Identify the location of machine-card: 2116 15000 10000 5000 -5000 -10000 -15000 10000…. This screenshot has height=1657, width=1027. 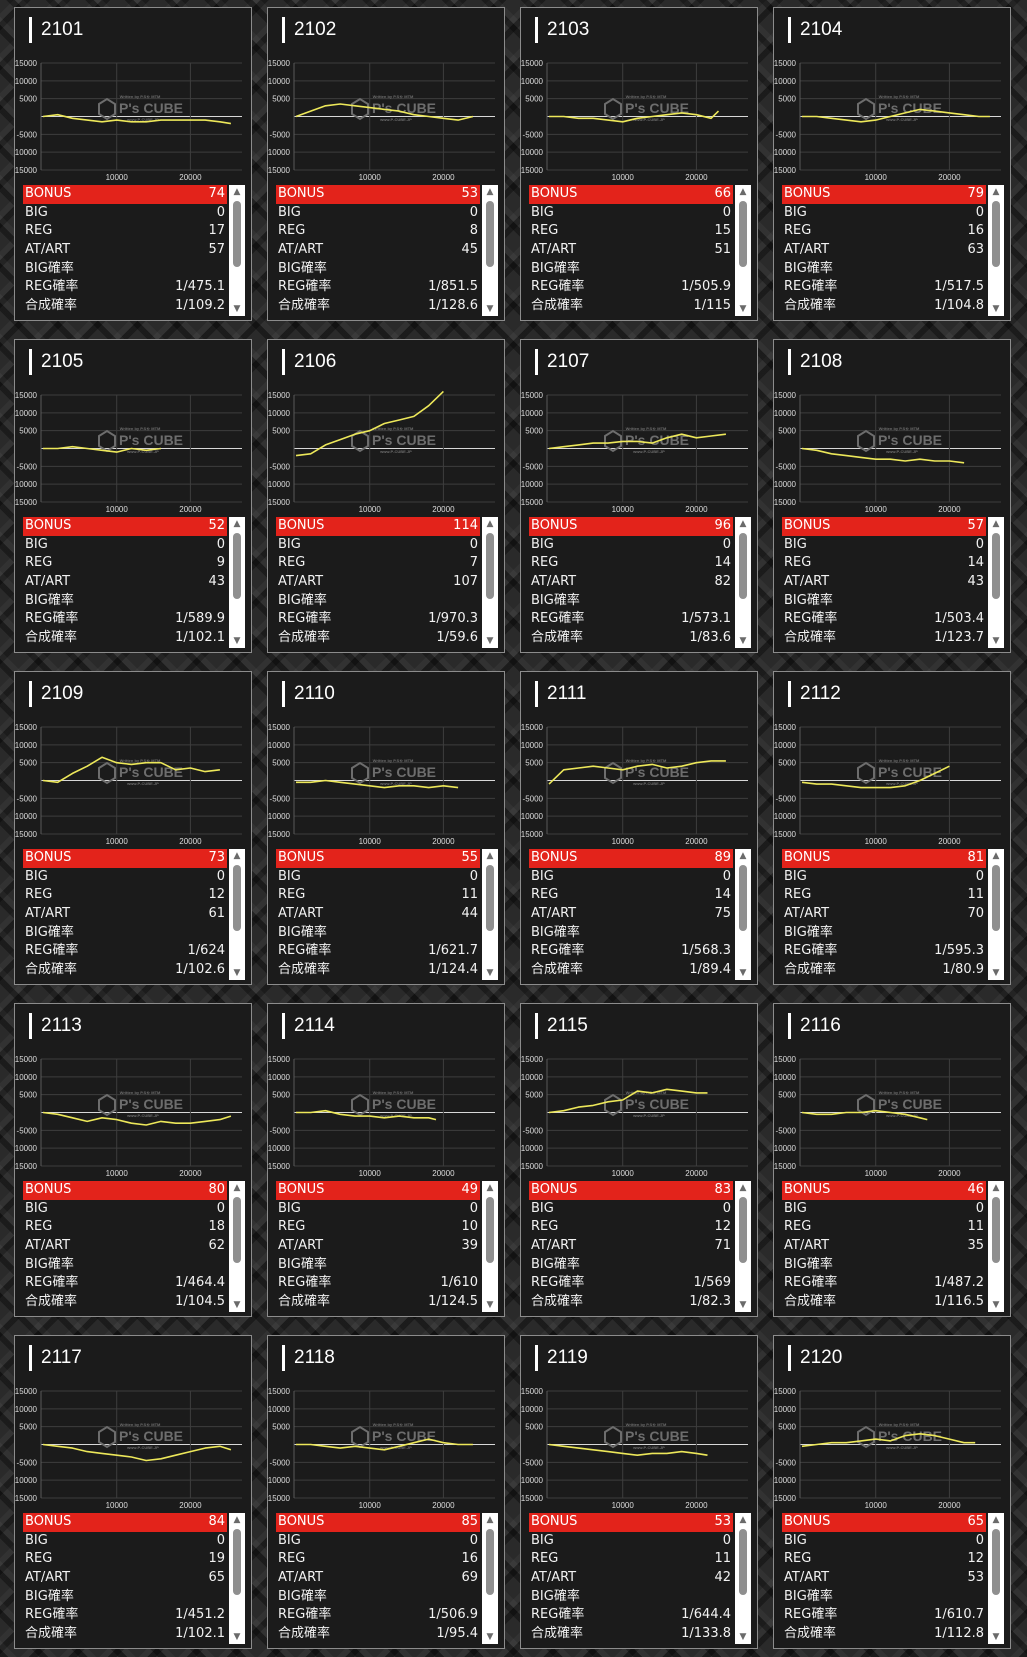
(892, 1160).